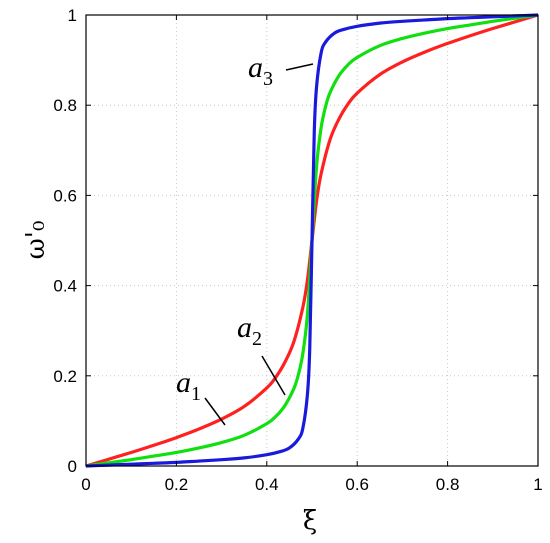  I want to click on y-tick-label: 0, so click(72, 466).